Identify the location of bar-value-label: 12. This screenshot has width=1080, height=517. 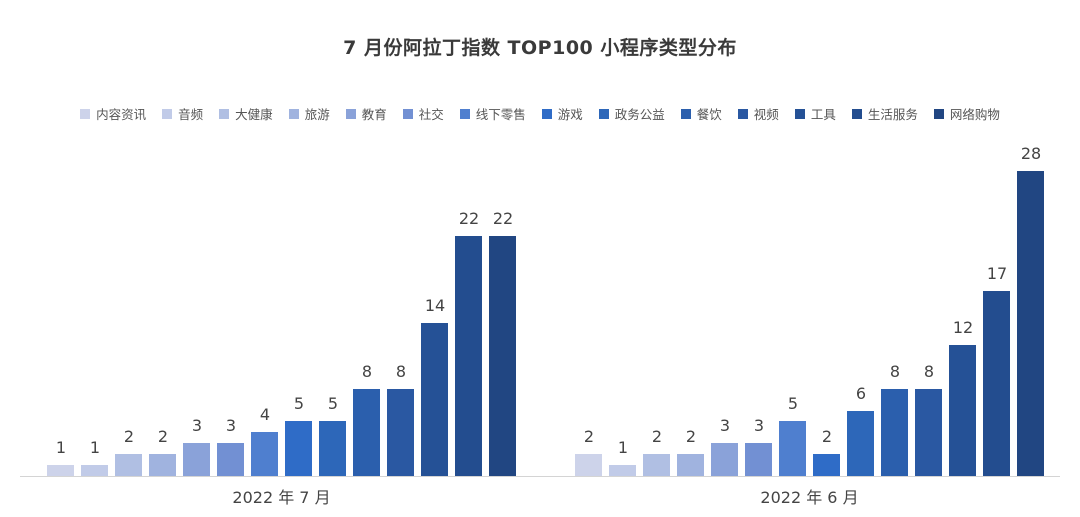
(963, 327).